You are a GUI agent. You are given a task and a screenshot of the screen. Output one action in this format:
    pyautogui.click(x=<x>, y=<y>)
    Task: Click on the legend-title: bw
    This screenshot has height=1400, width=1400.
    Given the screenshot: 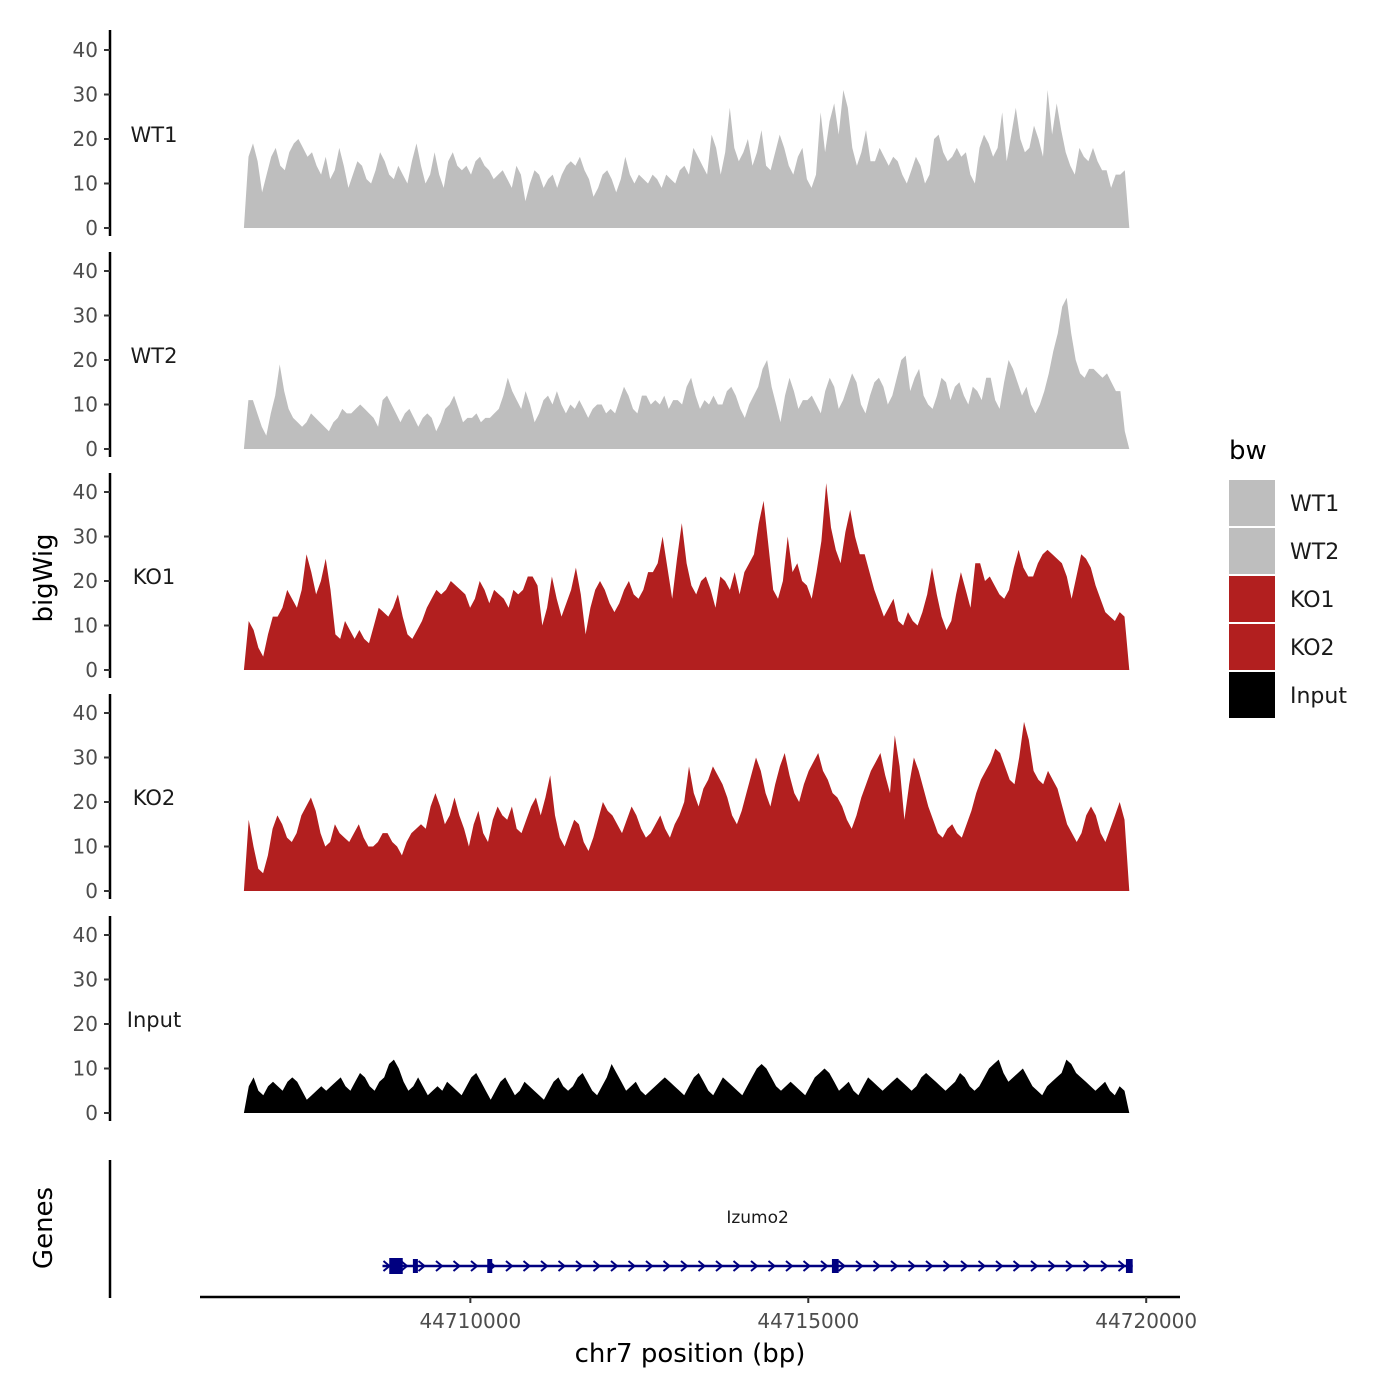 What is the action you would take?
    pyautogui.click(x=1248, y=451)
    